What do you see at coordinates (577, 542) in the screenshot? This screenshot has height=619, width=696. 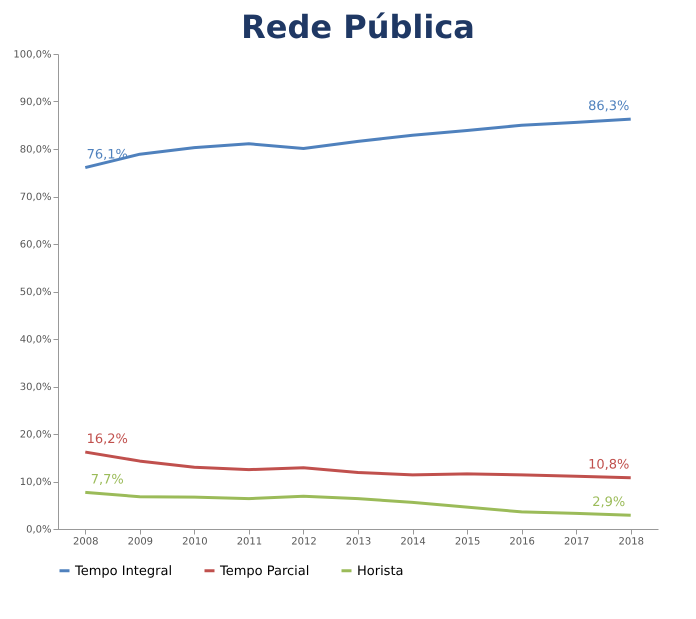 I see `x-tick-label: 2017` at bounding box center [577, 542].